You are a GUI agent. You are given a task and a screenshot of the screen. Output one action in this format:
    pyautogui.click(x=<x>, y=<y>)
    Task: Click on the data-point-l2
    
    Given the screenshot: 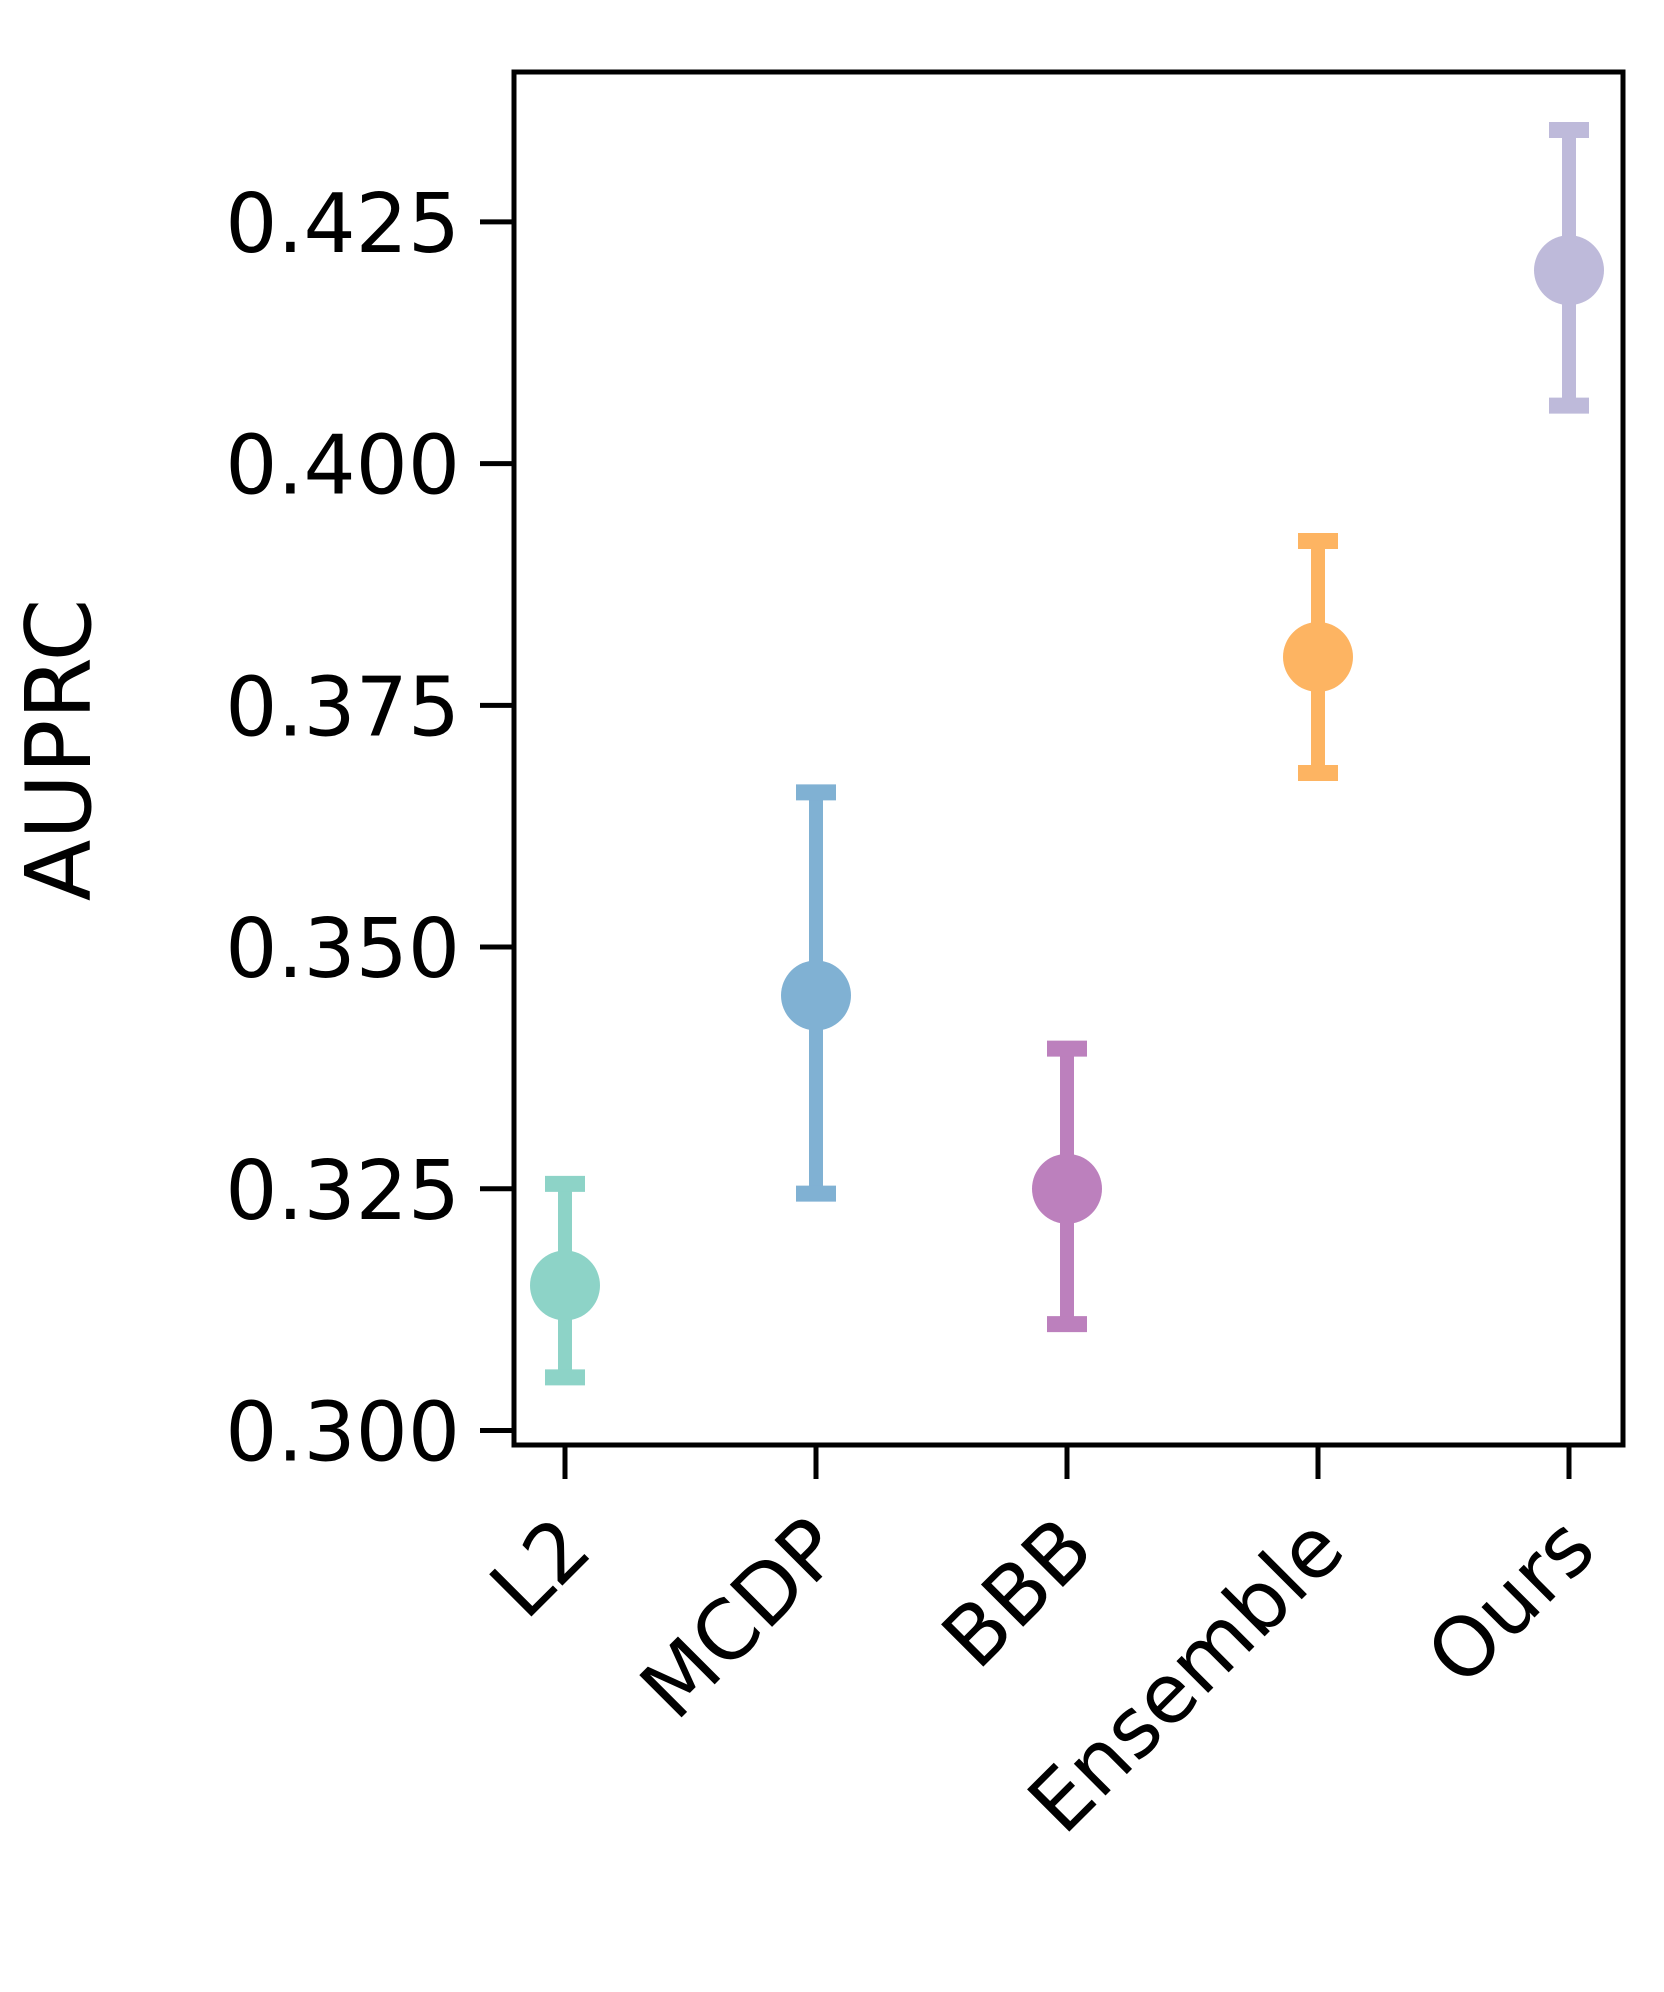 What is the action you would take?
    pyautogui.click(x=565, y=1280)
    